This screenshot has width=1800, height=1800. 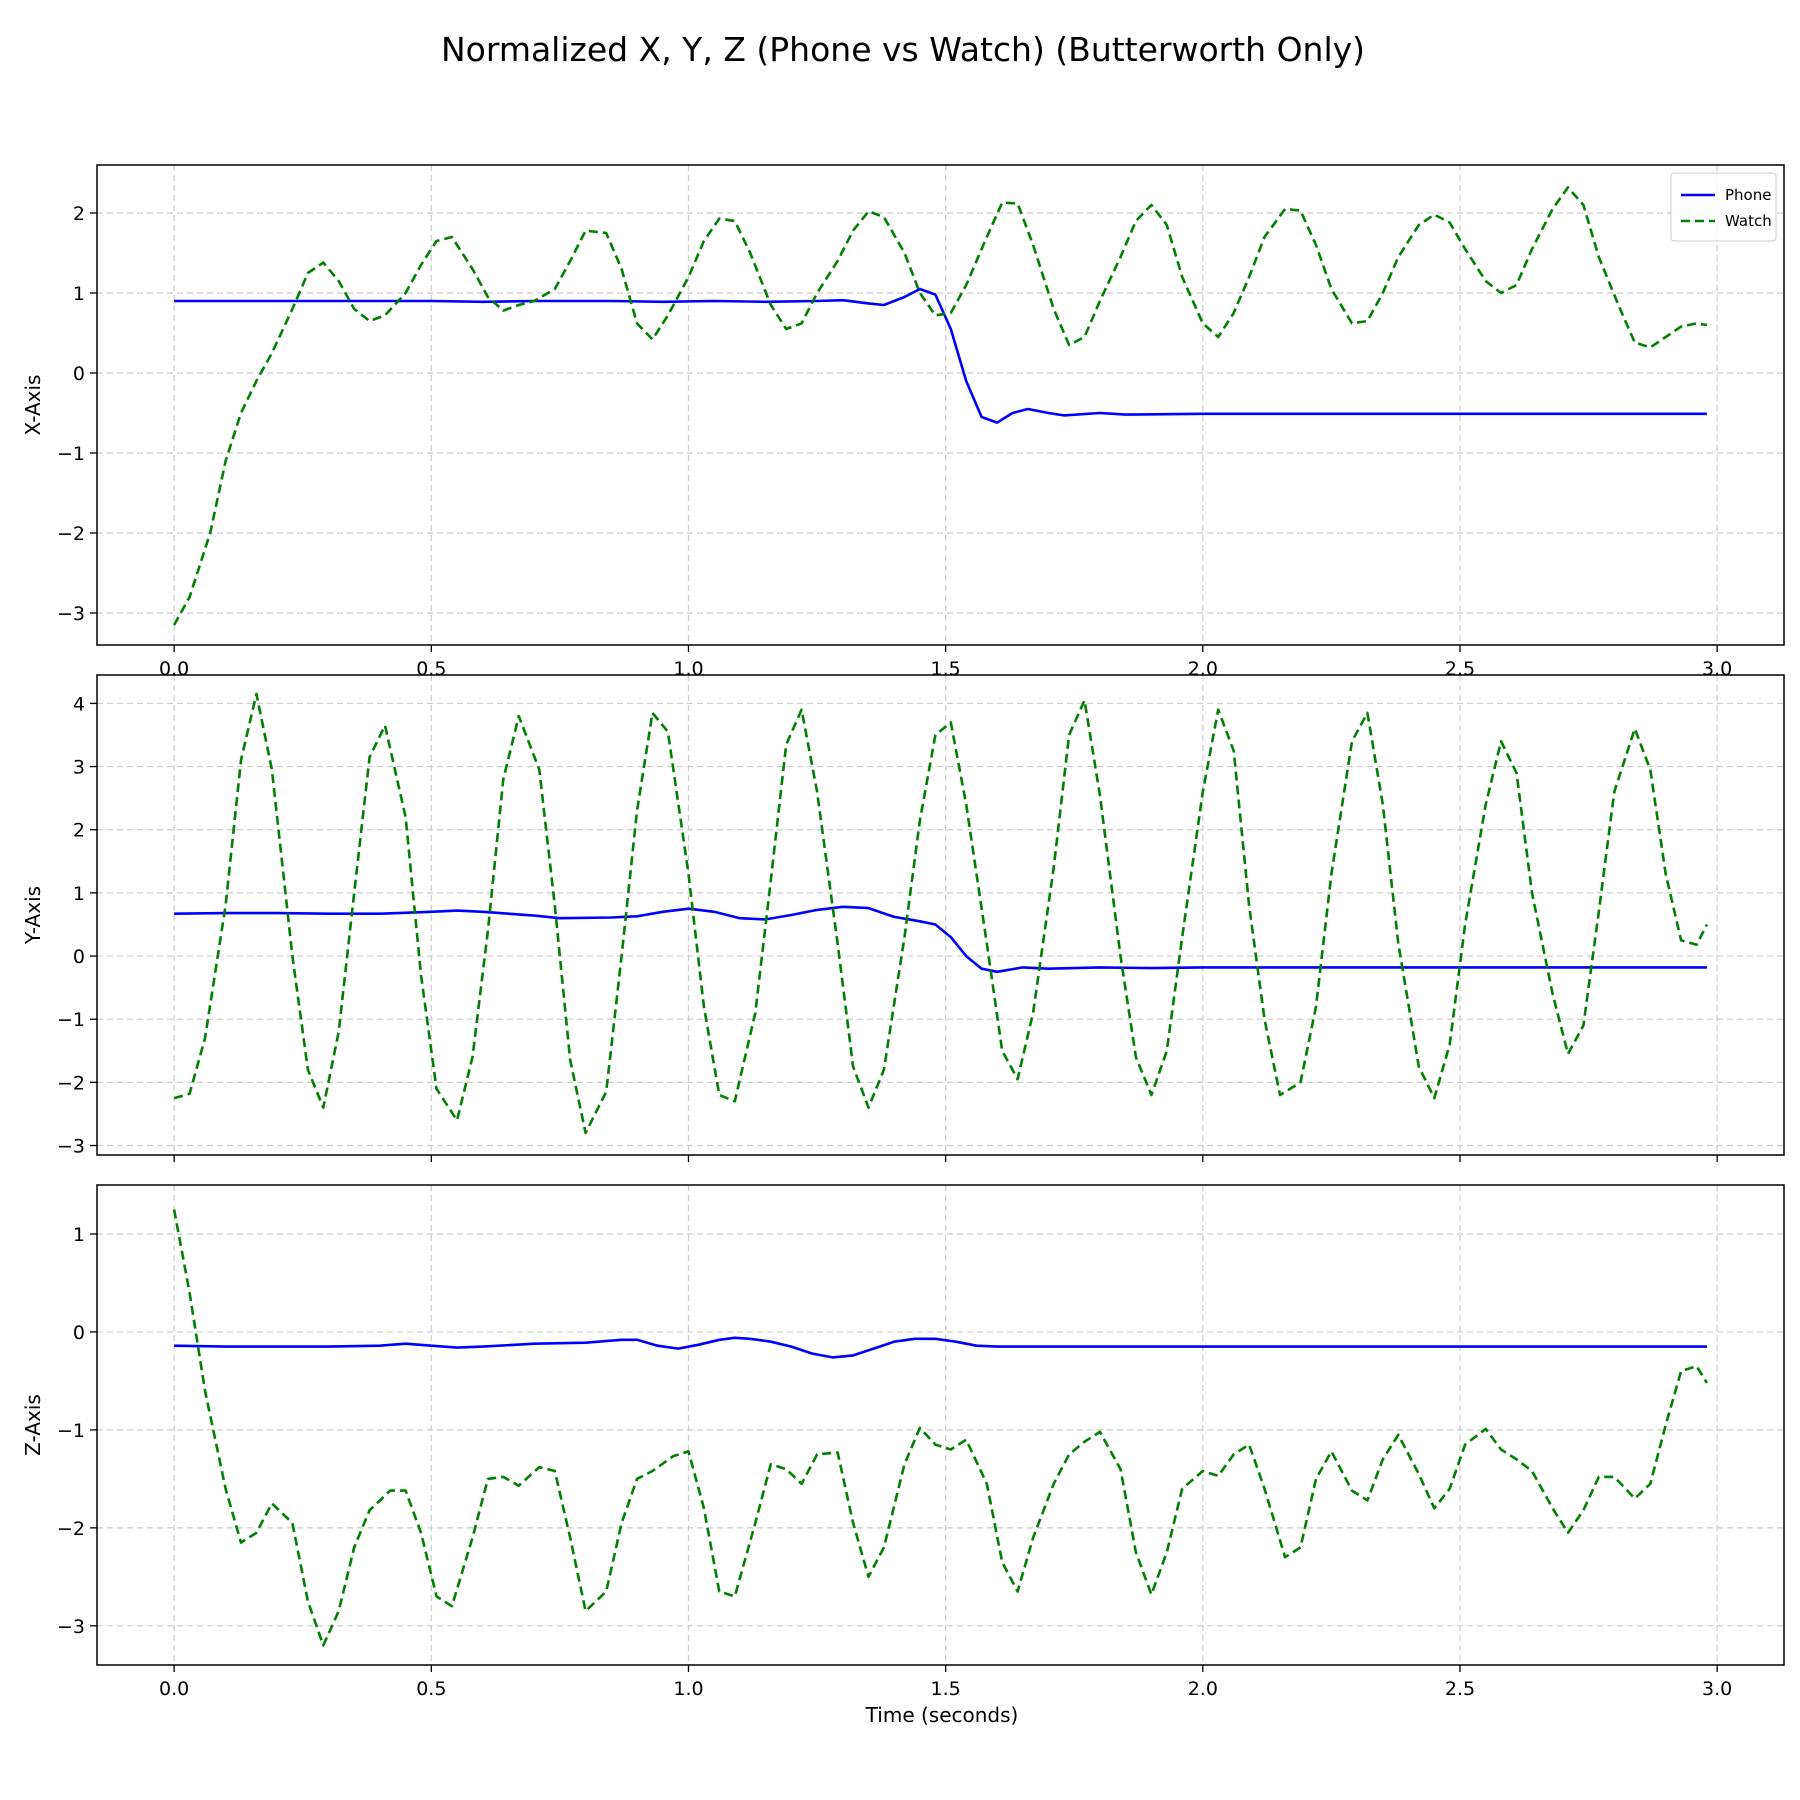 I want to click on y-axis-label: Y-Axis, so click(x=33, y=915).